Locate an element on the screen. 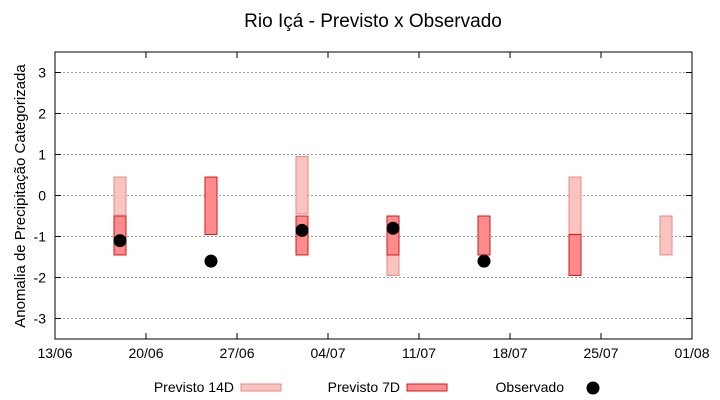 The width and height of the screenshot is (720, 400). y-tick-label: 3 is located at coordinates (42, 73).